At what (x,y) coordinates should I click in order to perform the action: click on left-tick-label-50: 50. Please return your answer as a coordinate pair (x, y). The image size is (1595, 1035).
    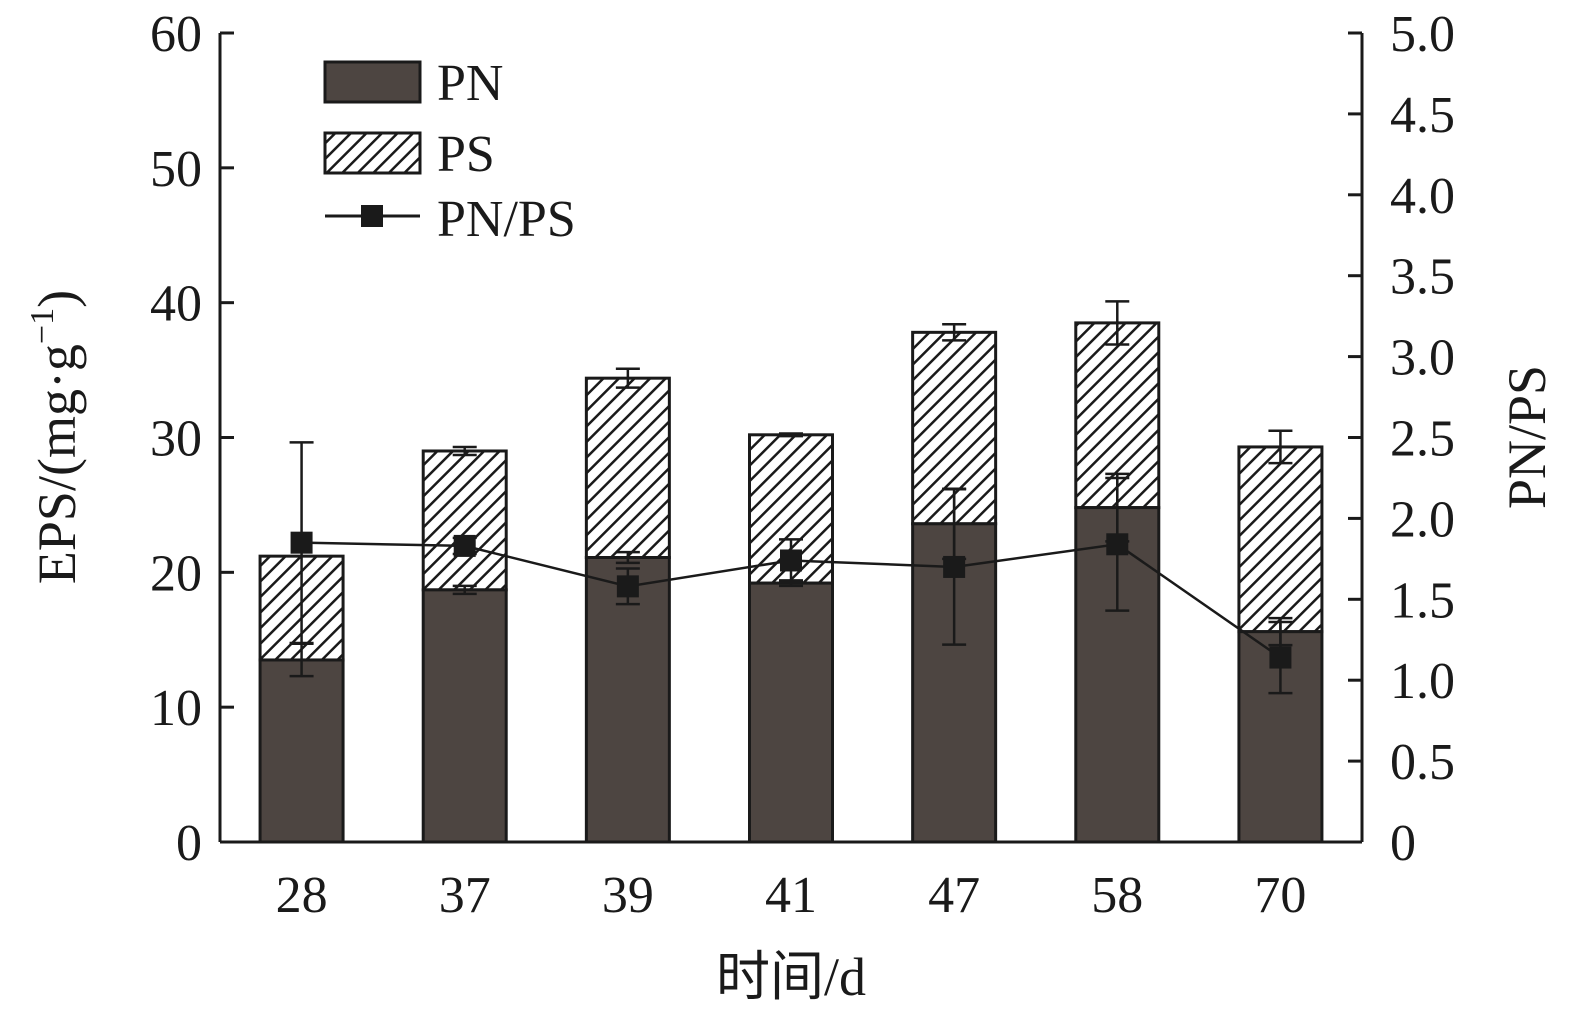
    Looking at the image, I should click on (176, 169).